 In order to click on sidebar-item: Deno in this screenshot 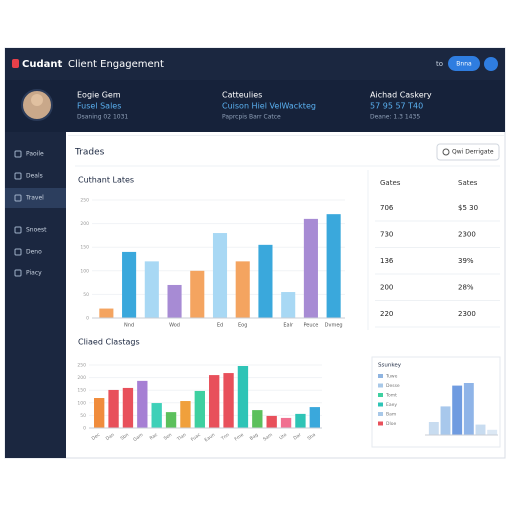, I will do `click(34, 252)`.